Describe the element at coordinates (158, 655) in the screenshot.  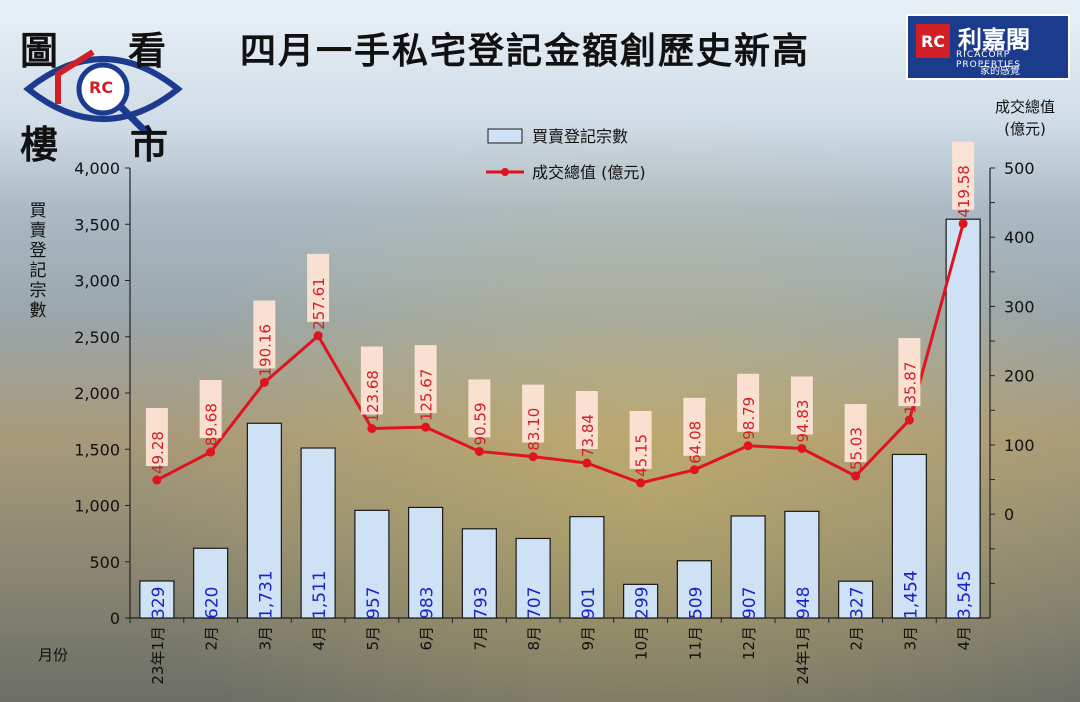
I see `x-tick-label: 23年1月` at that location.